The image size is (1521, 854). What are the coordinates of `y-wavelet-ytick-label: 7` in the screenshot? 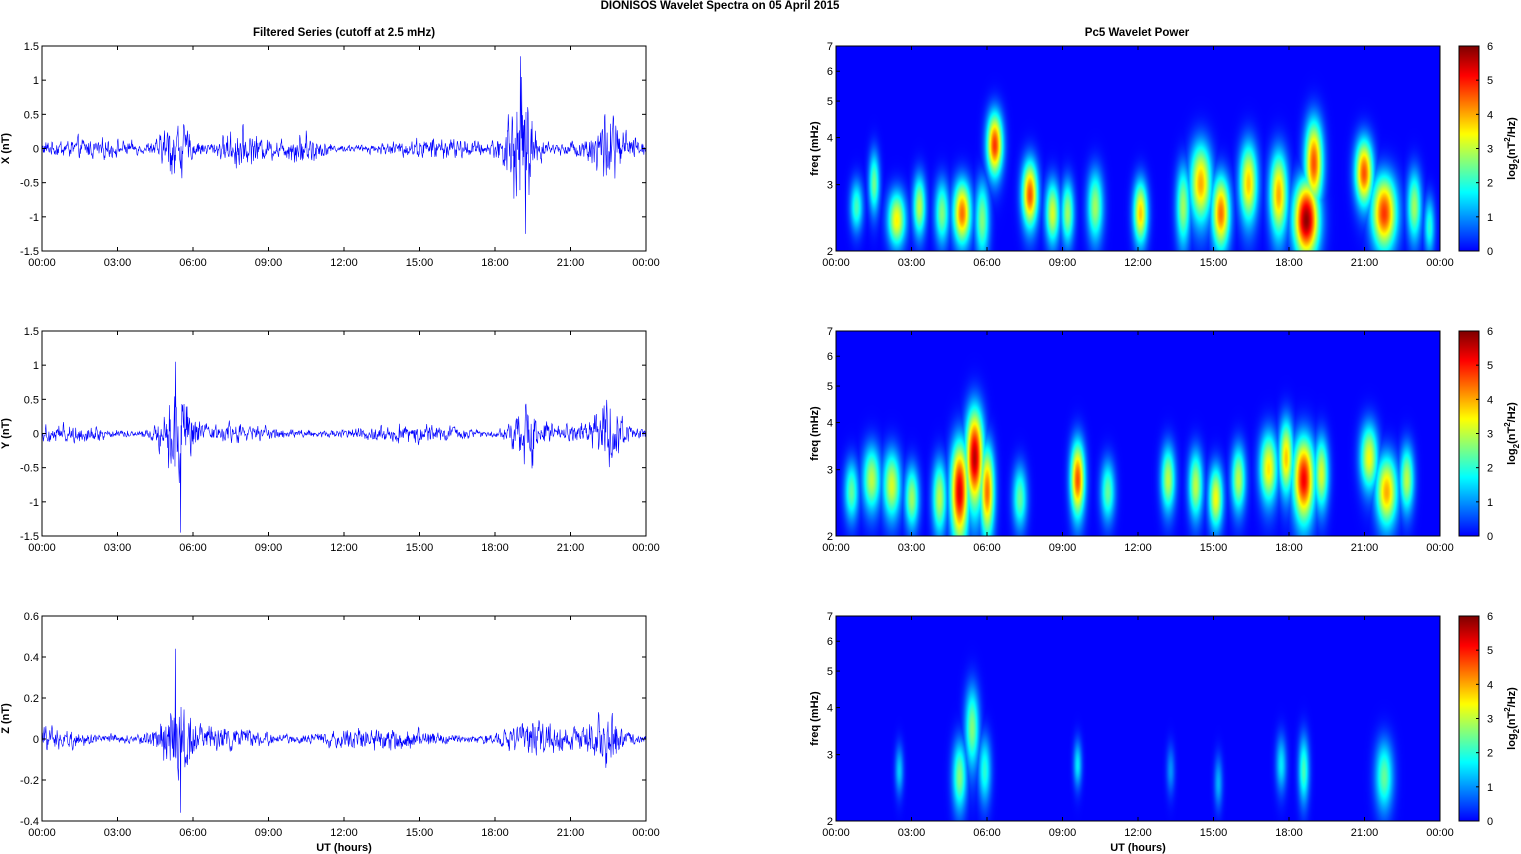 It's located at (830, 332).